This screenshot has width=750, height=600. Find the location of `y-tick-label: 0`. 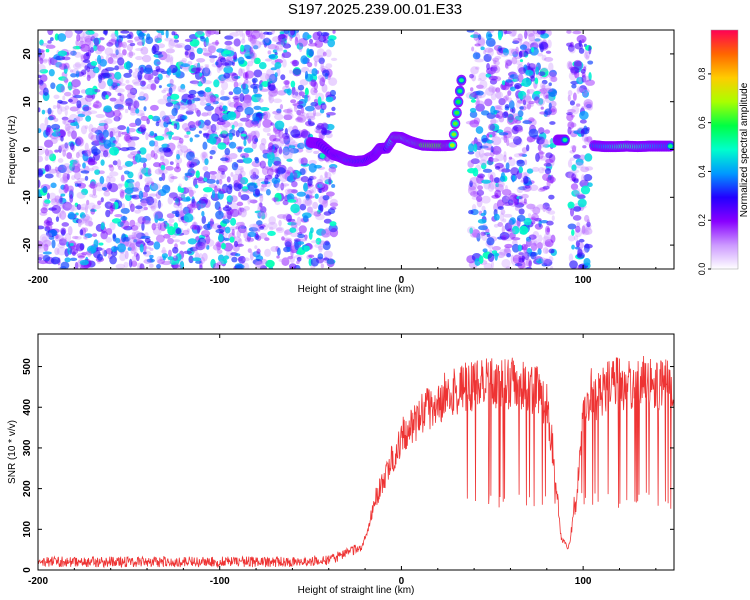

y-tick-label: 0 is located at coordinates (27, 149).